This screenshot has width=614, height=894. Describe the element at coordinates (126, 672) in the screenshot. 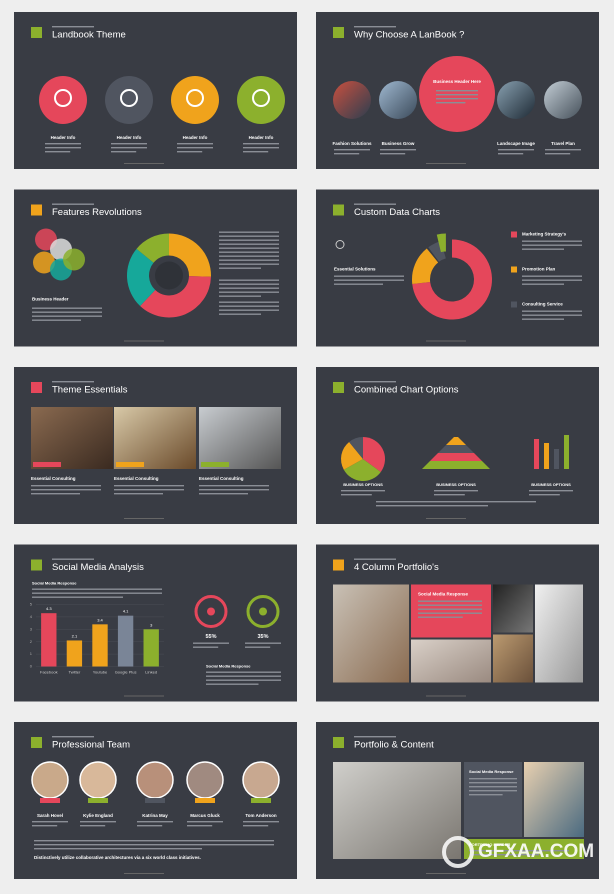

I see `x-tick-label: Google Plus` at that location.